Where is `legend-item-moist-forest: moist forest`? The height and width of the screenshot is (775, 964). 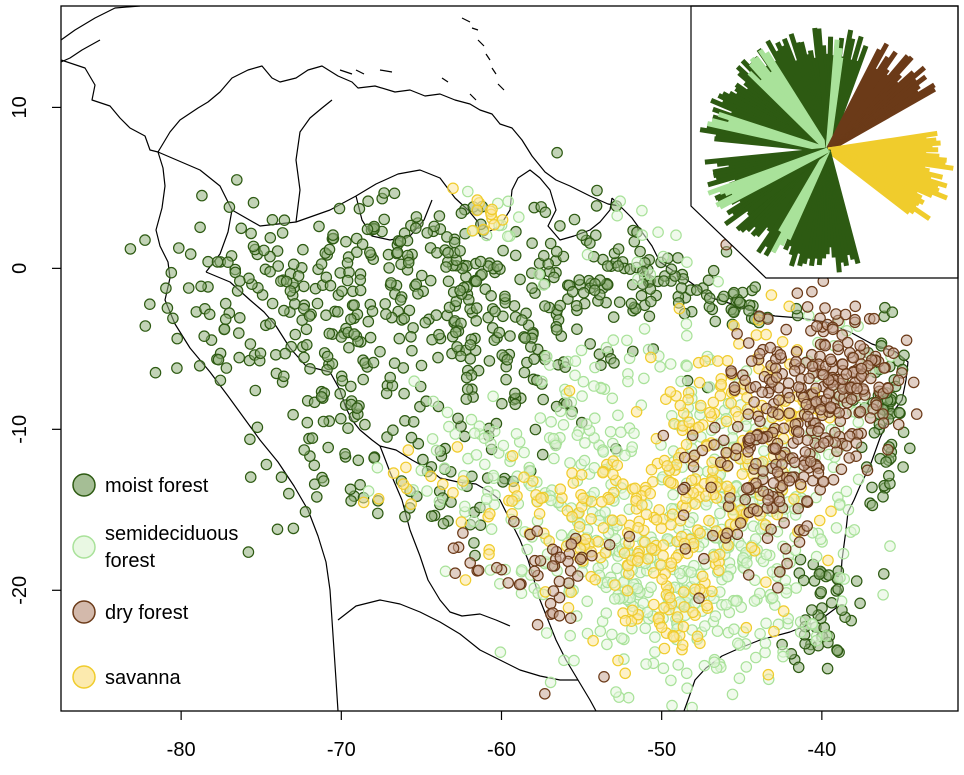 legend-item-moist-forest: moist forest is located at coordinates (140, 485).